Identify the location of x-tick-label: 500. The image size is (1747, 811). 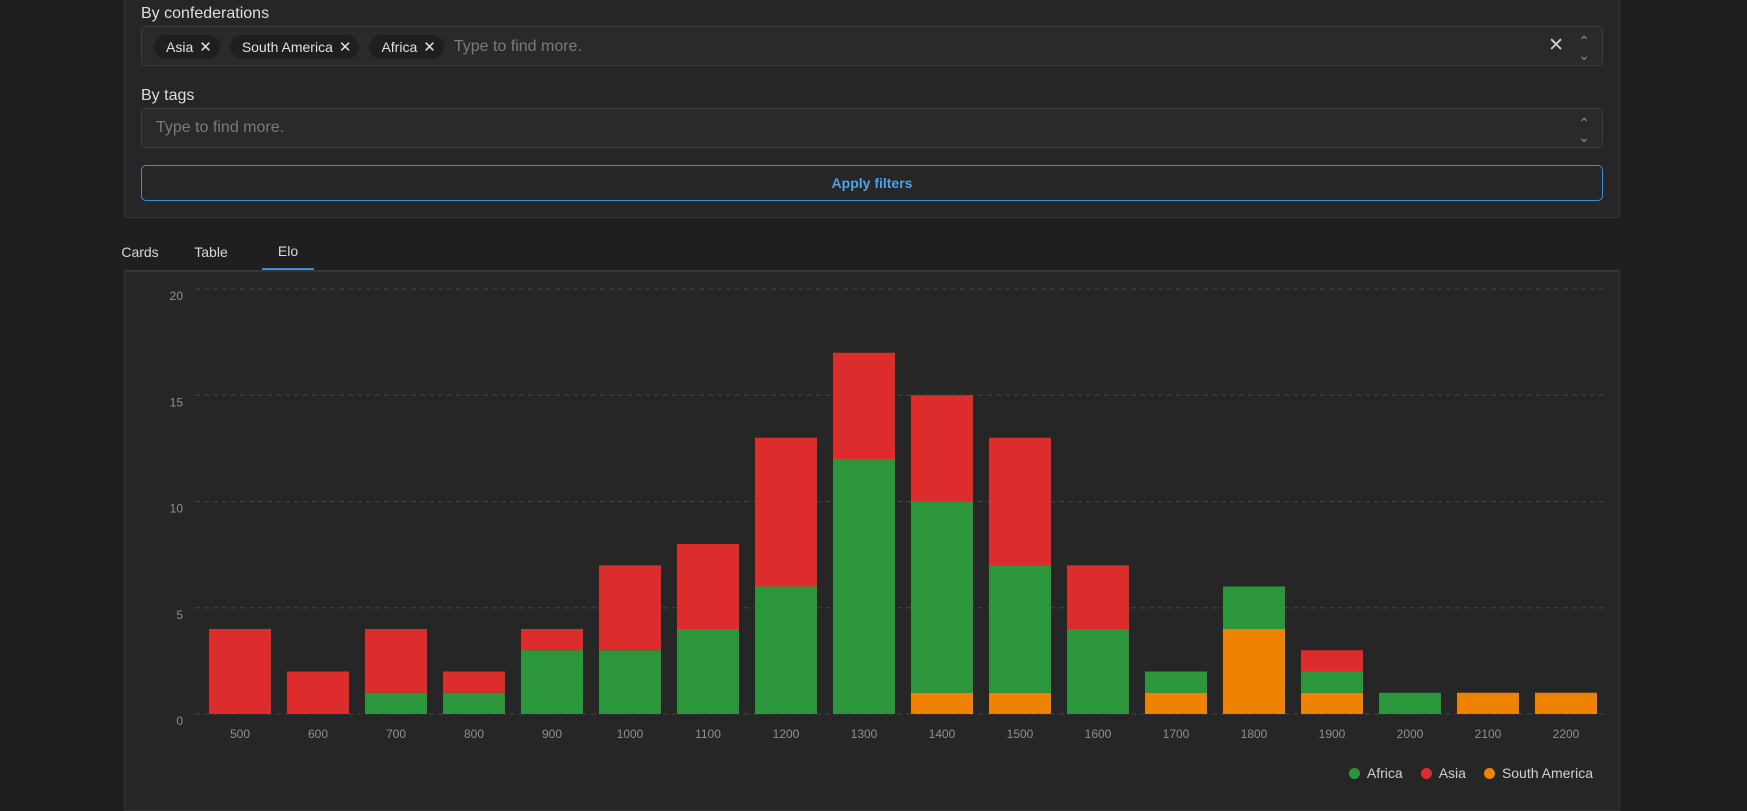
(240, 734).